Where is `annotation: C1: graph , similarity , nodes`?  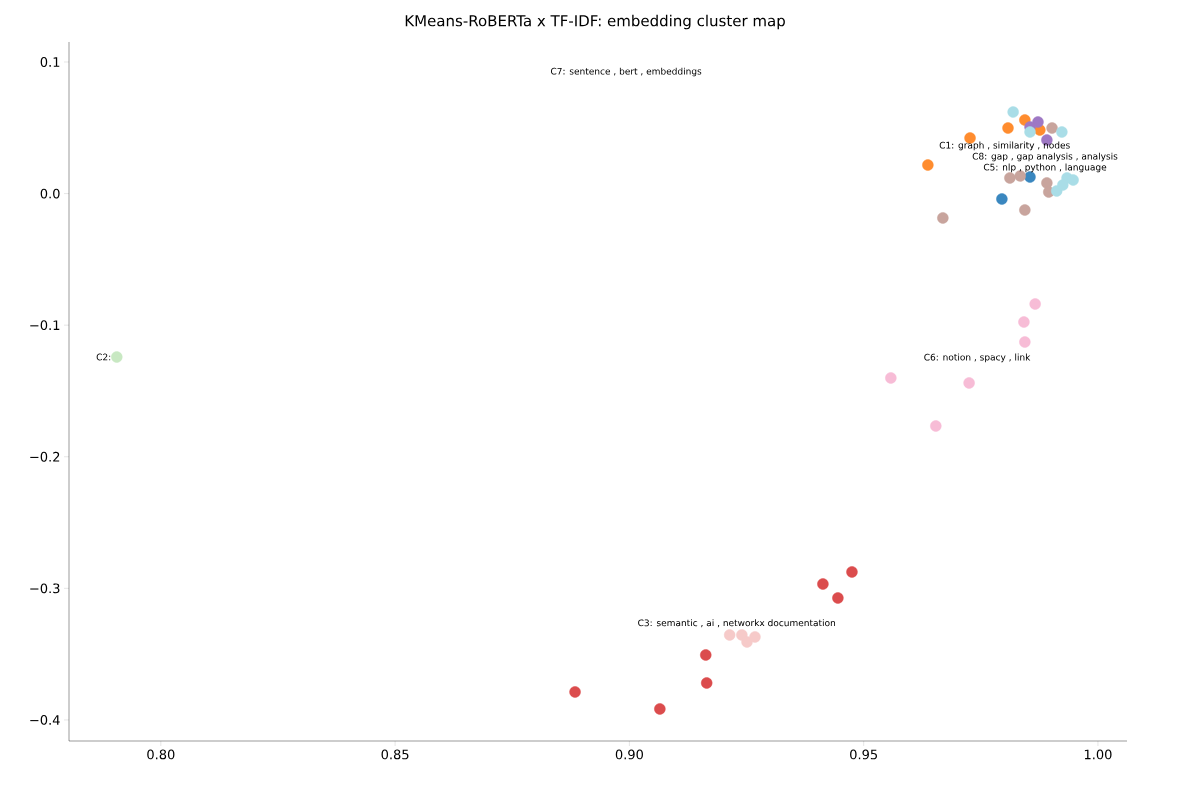 annotation: C1: graph , similarity , nodes is located at coordinates (1004, 146).